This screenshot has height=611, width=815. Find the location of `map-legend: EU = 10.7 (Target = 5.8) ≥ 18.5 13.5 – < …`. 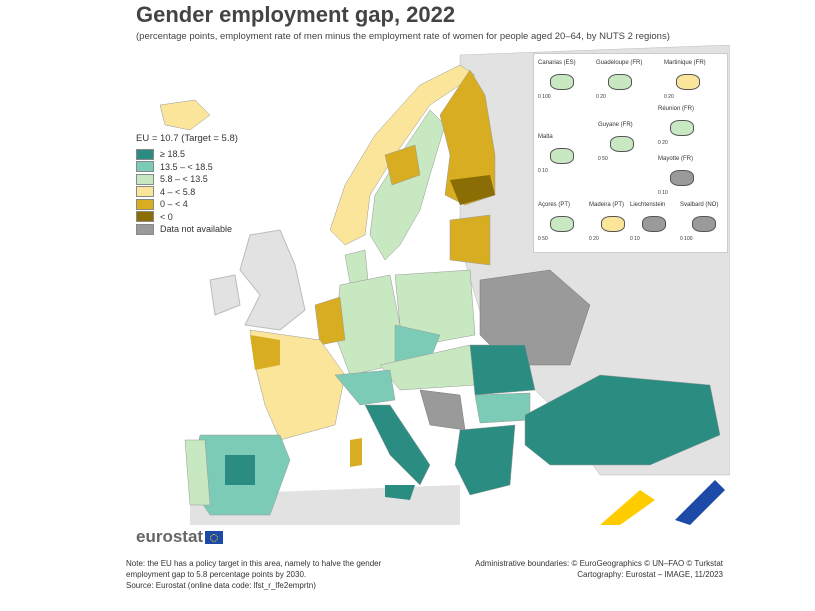

map-legend: EU = 10.7 (Target = 5.8) ≥ 18.5 13.5 – < … is located at coordinates (187, 184).